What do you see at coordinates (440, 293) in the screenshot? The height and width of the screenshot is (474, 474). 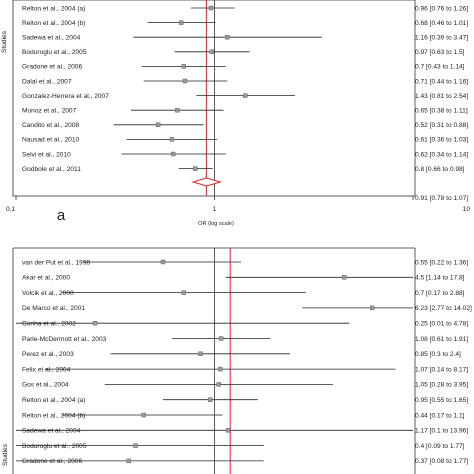 I see `ci-label: 0.7 [0.17 to 2.88]` at bounding box center [440, 293].